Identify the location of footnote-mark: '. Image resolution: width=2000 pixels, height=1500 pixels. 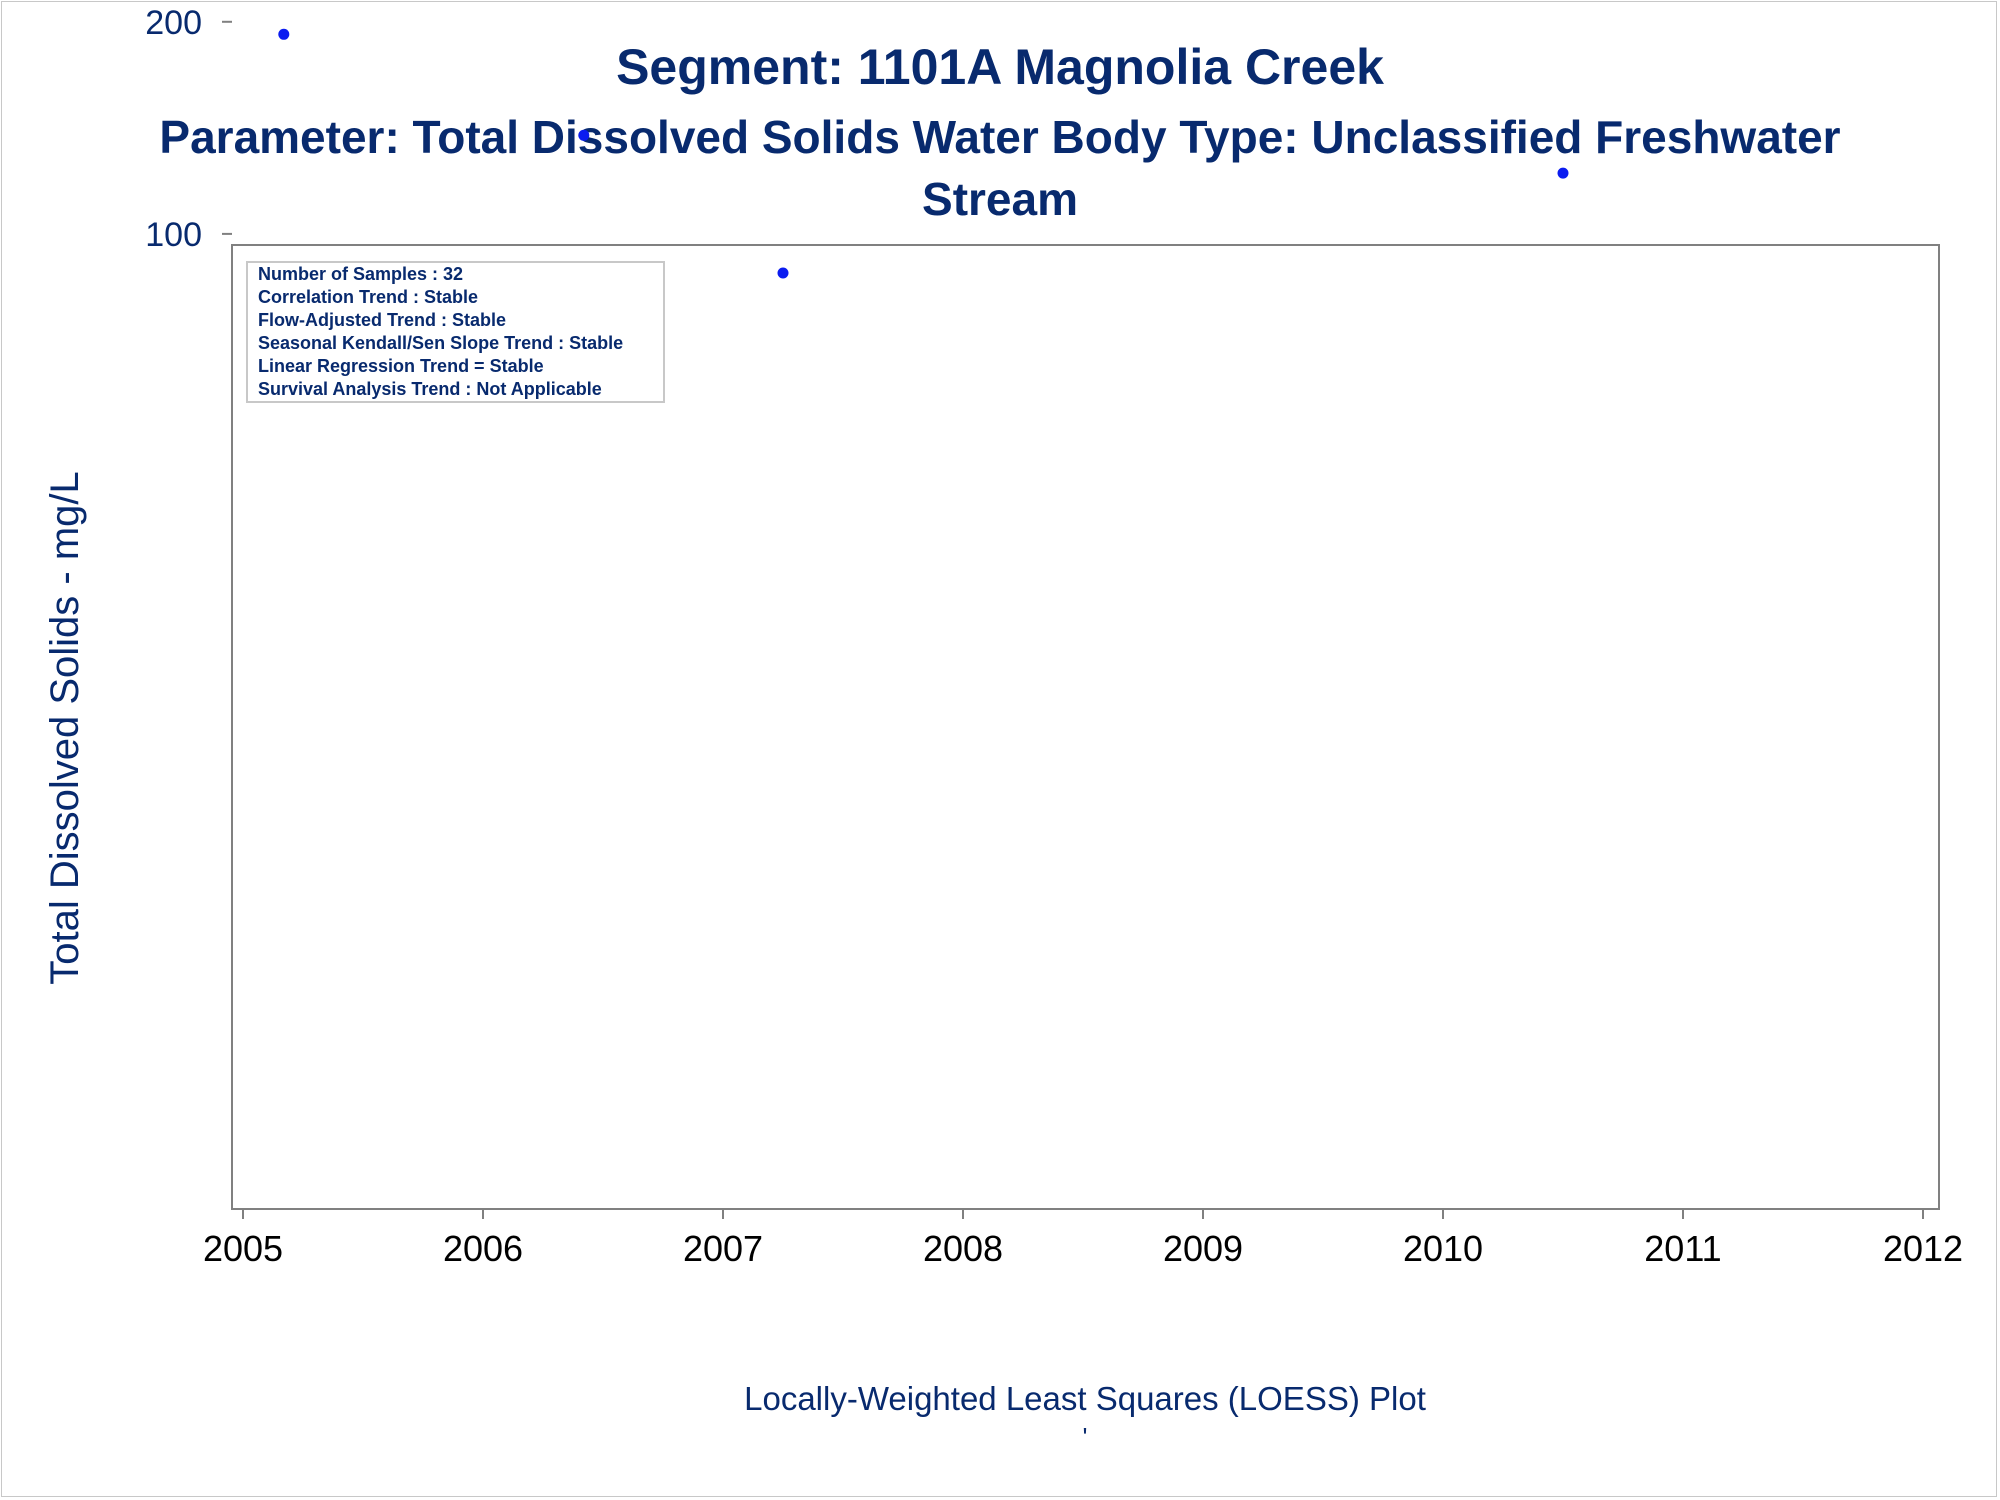
(1085, 1437).